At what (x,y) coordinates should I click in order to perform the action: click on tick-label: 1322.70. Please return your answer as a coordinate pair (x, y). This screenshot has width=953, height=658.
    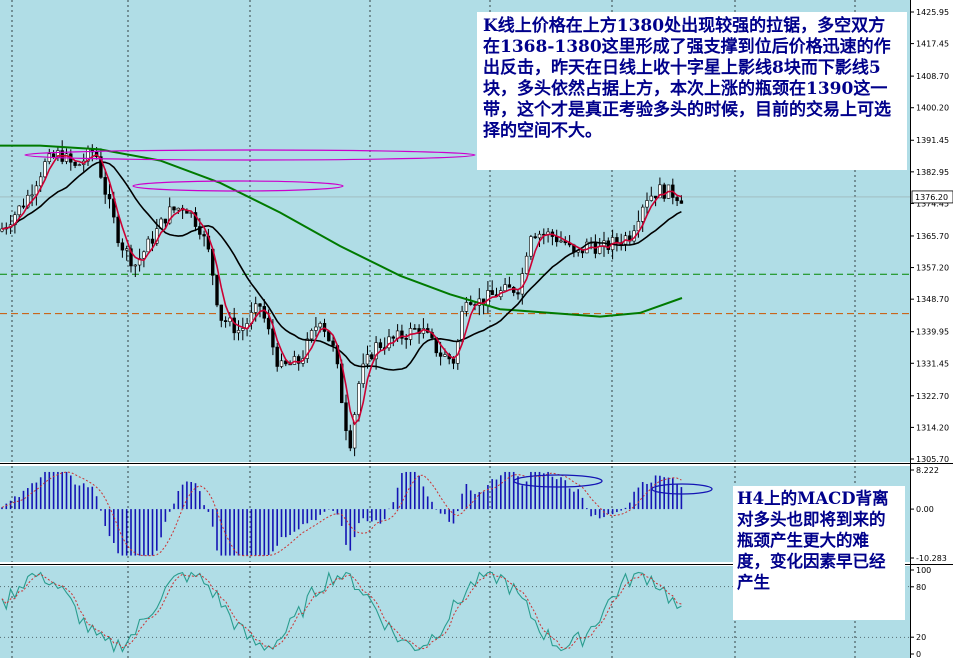
    Looking at the image, I should click on (932, 396).